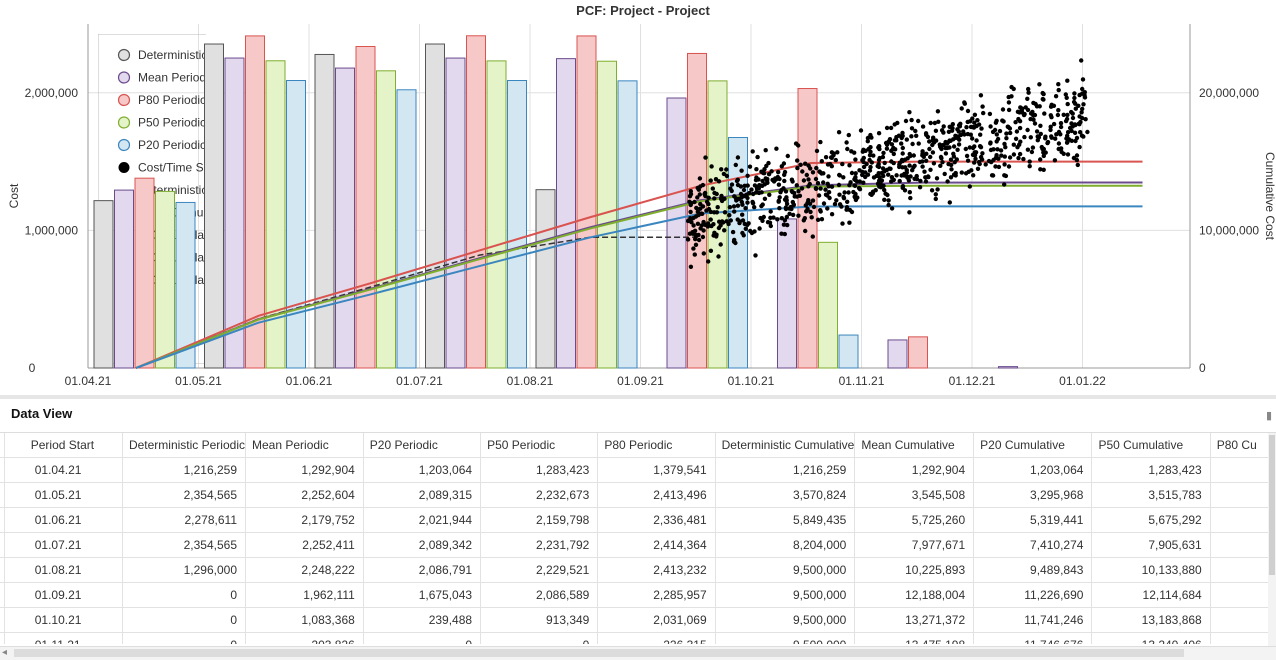 The image size is (1276, 660). I want to click on table-cell: 1,083,368, so click(304, 620).